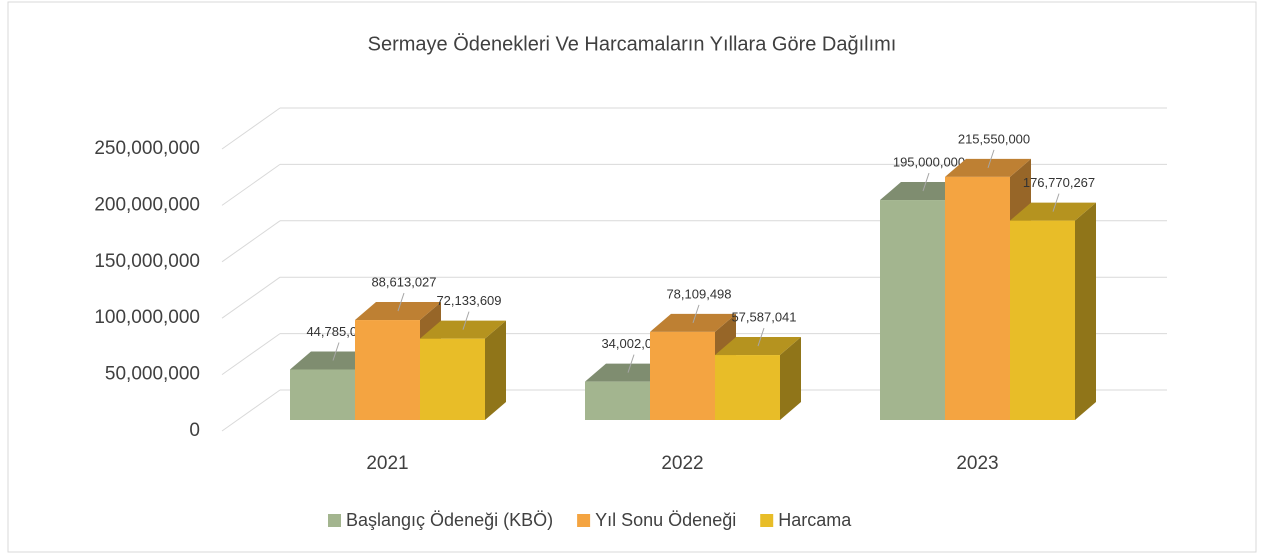 Image resolution: width=1264 pixels, height=557 pixels. Describe the element at coordinates (147, 261) in the screenshot. I see `y-tick-label: 150,000,000` at that location.